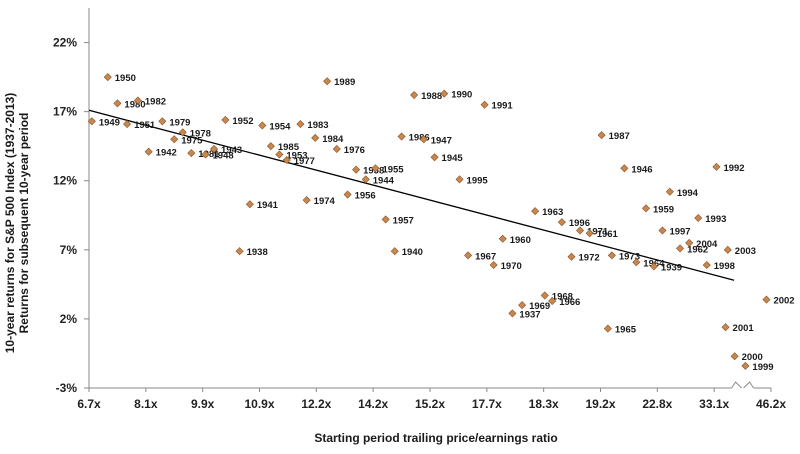  Describe the element at coordinates (344, 82) in the screenshot. I see `point-label-1989: 1989` at that location.